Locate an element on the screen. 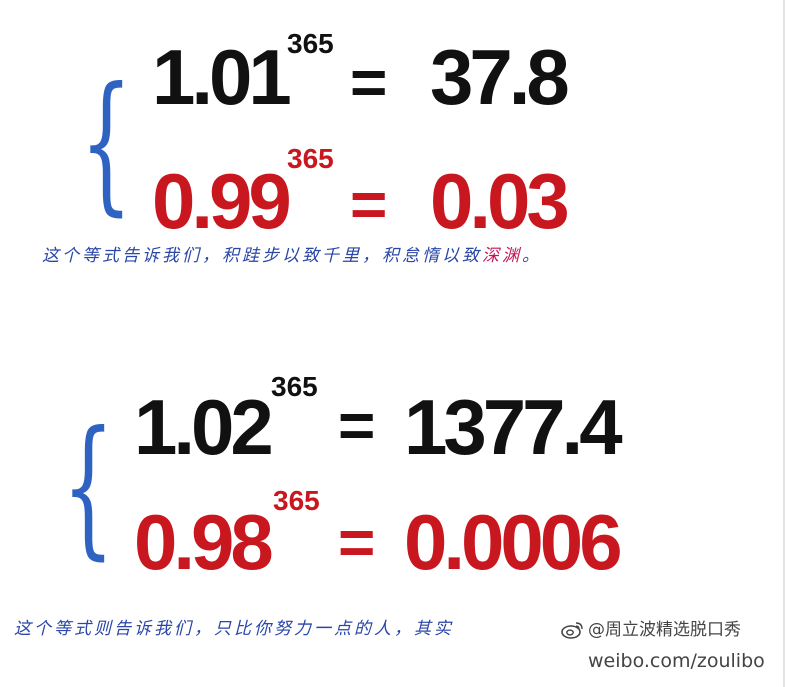  weibo-icon is located at coordinates (572, 630).